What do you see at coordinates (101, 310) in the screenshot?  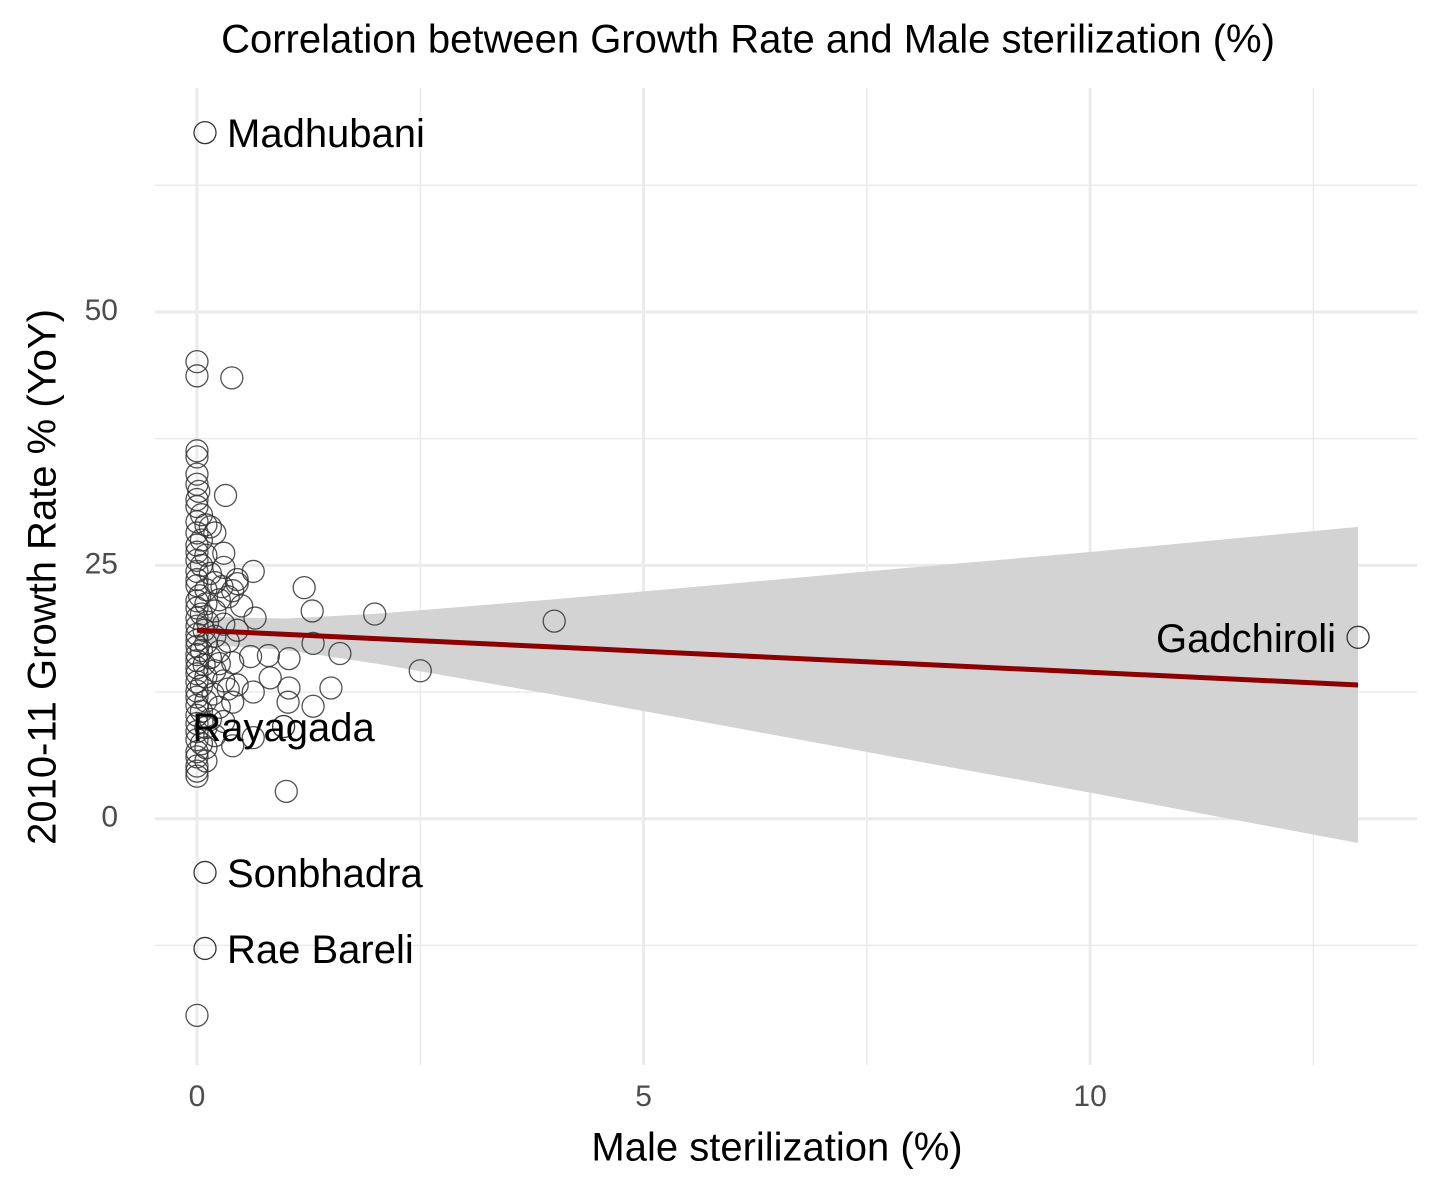 I see `y-tick-label: 50` at bounding box center [101, 310].